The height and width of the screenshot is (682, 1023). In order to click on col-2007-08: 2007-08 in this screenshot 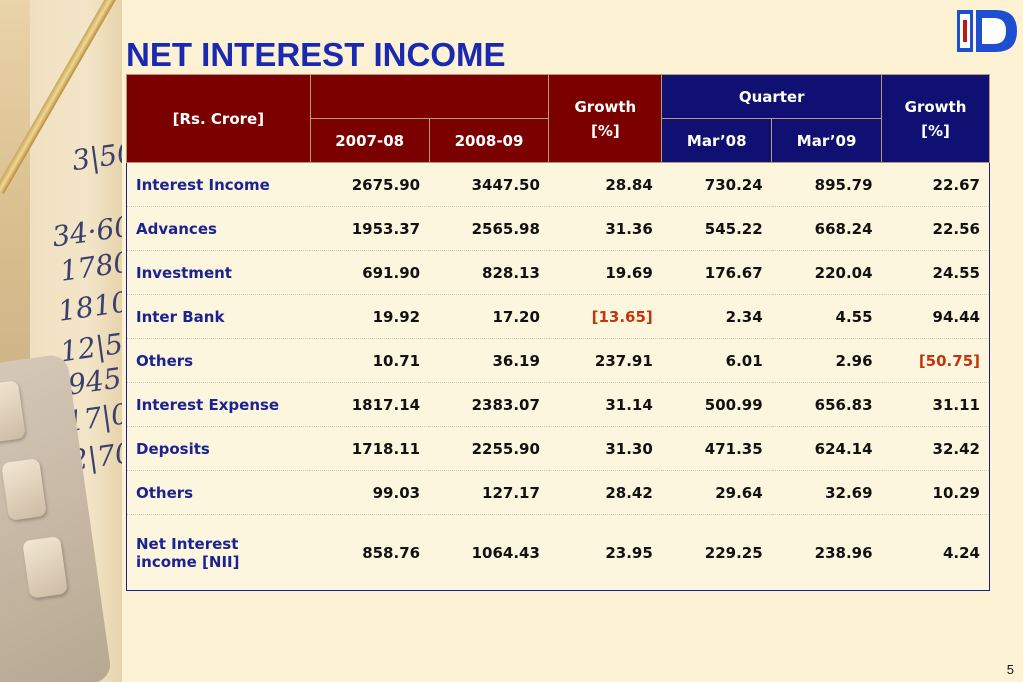, I will do `click(369, 140)`.